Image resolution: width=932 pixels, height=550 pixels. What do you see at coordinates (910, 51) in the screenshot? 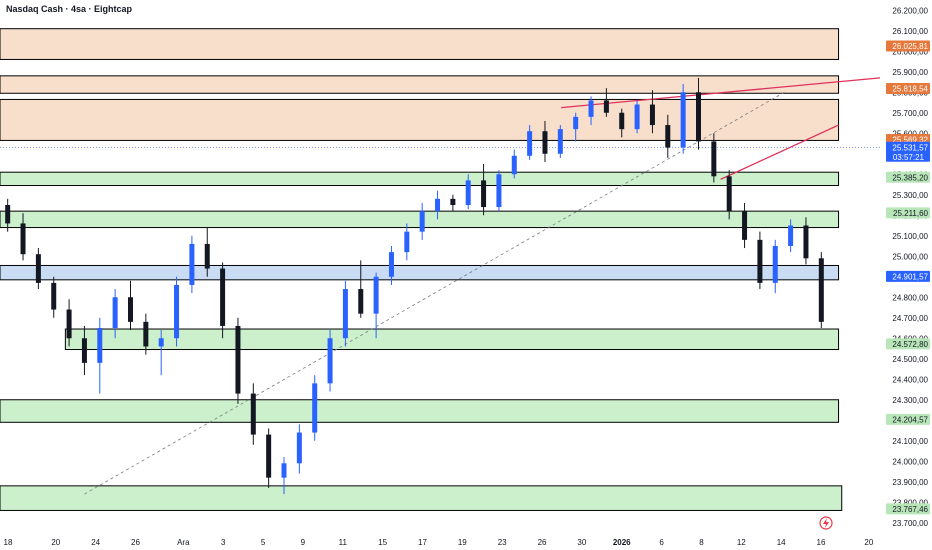
I see `y-tick-label: 26.000,00` at bounding box center [910, 51].